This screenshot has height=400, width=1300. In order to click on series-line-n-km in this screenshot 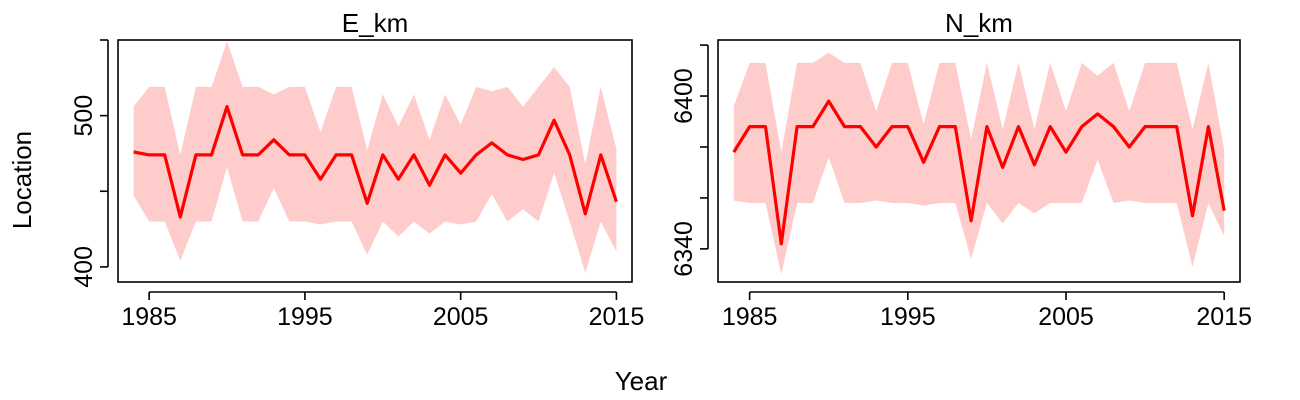, I will do `click(979, 172)`.